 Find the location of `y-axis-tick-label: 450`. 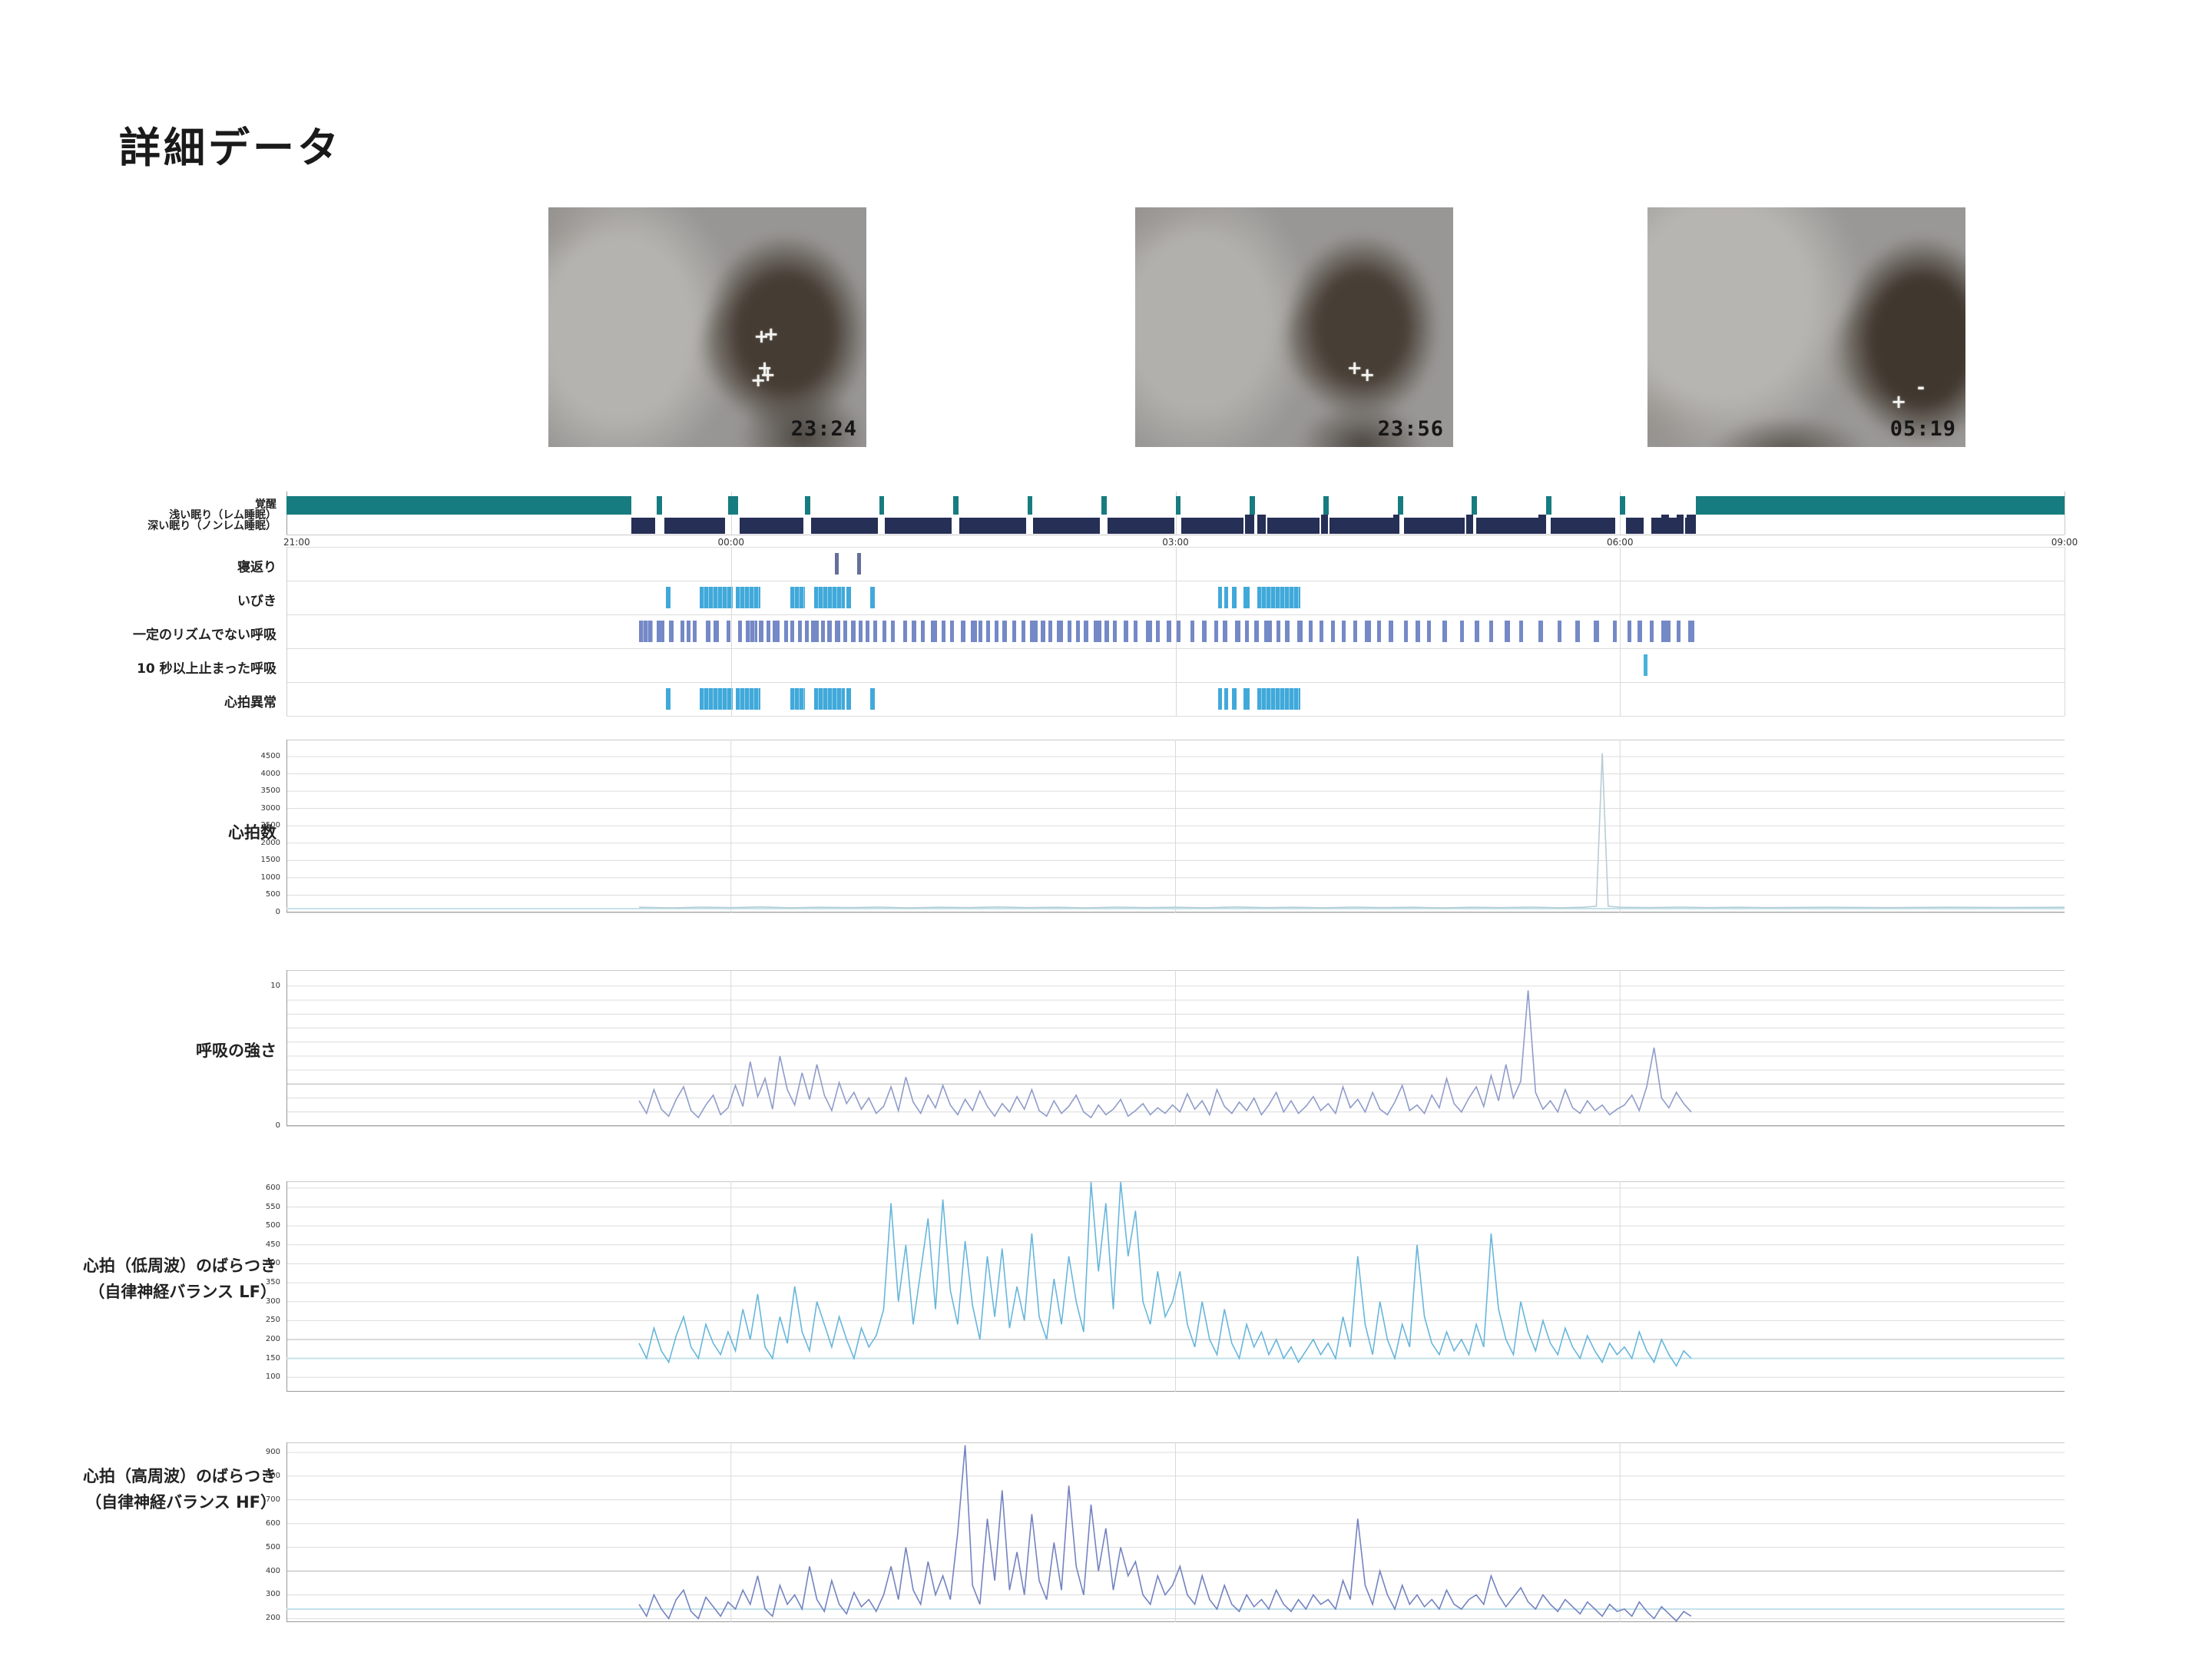

y-axis-tick-label: 450 is located at coordinates (272, 1245).